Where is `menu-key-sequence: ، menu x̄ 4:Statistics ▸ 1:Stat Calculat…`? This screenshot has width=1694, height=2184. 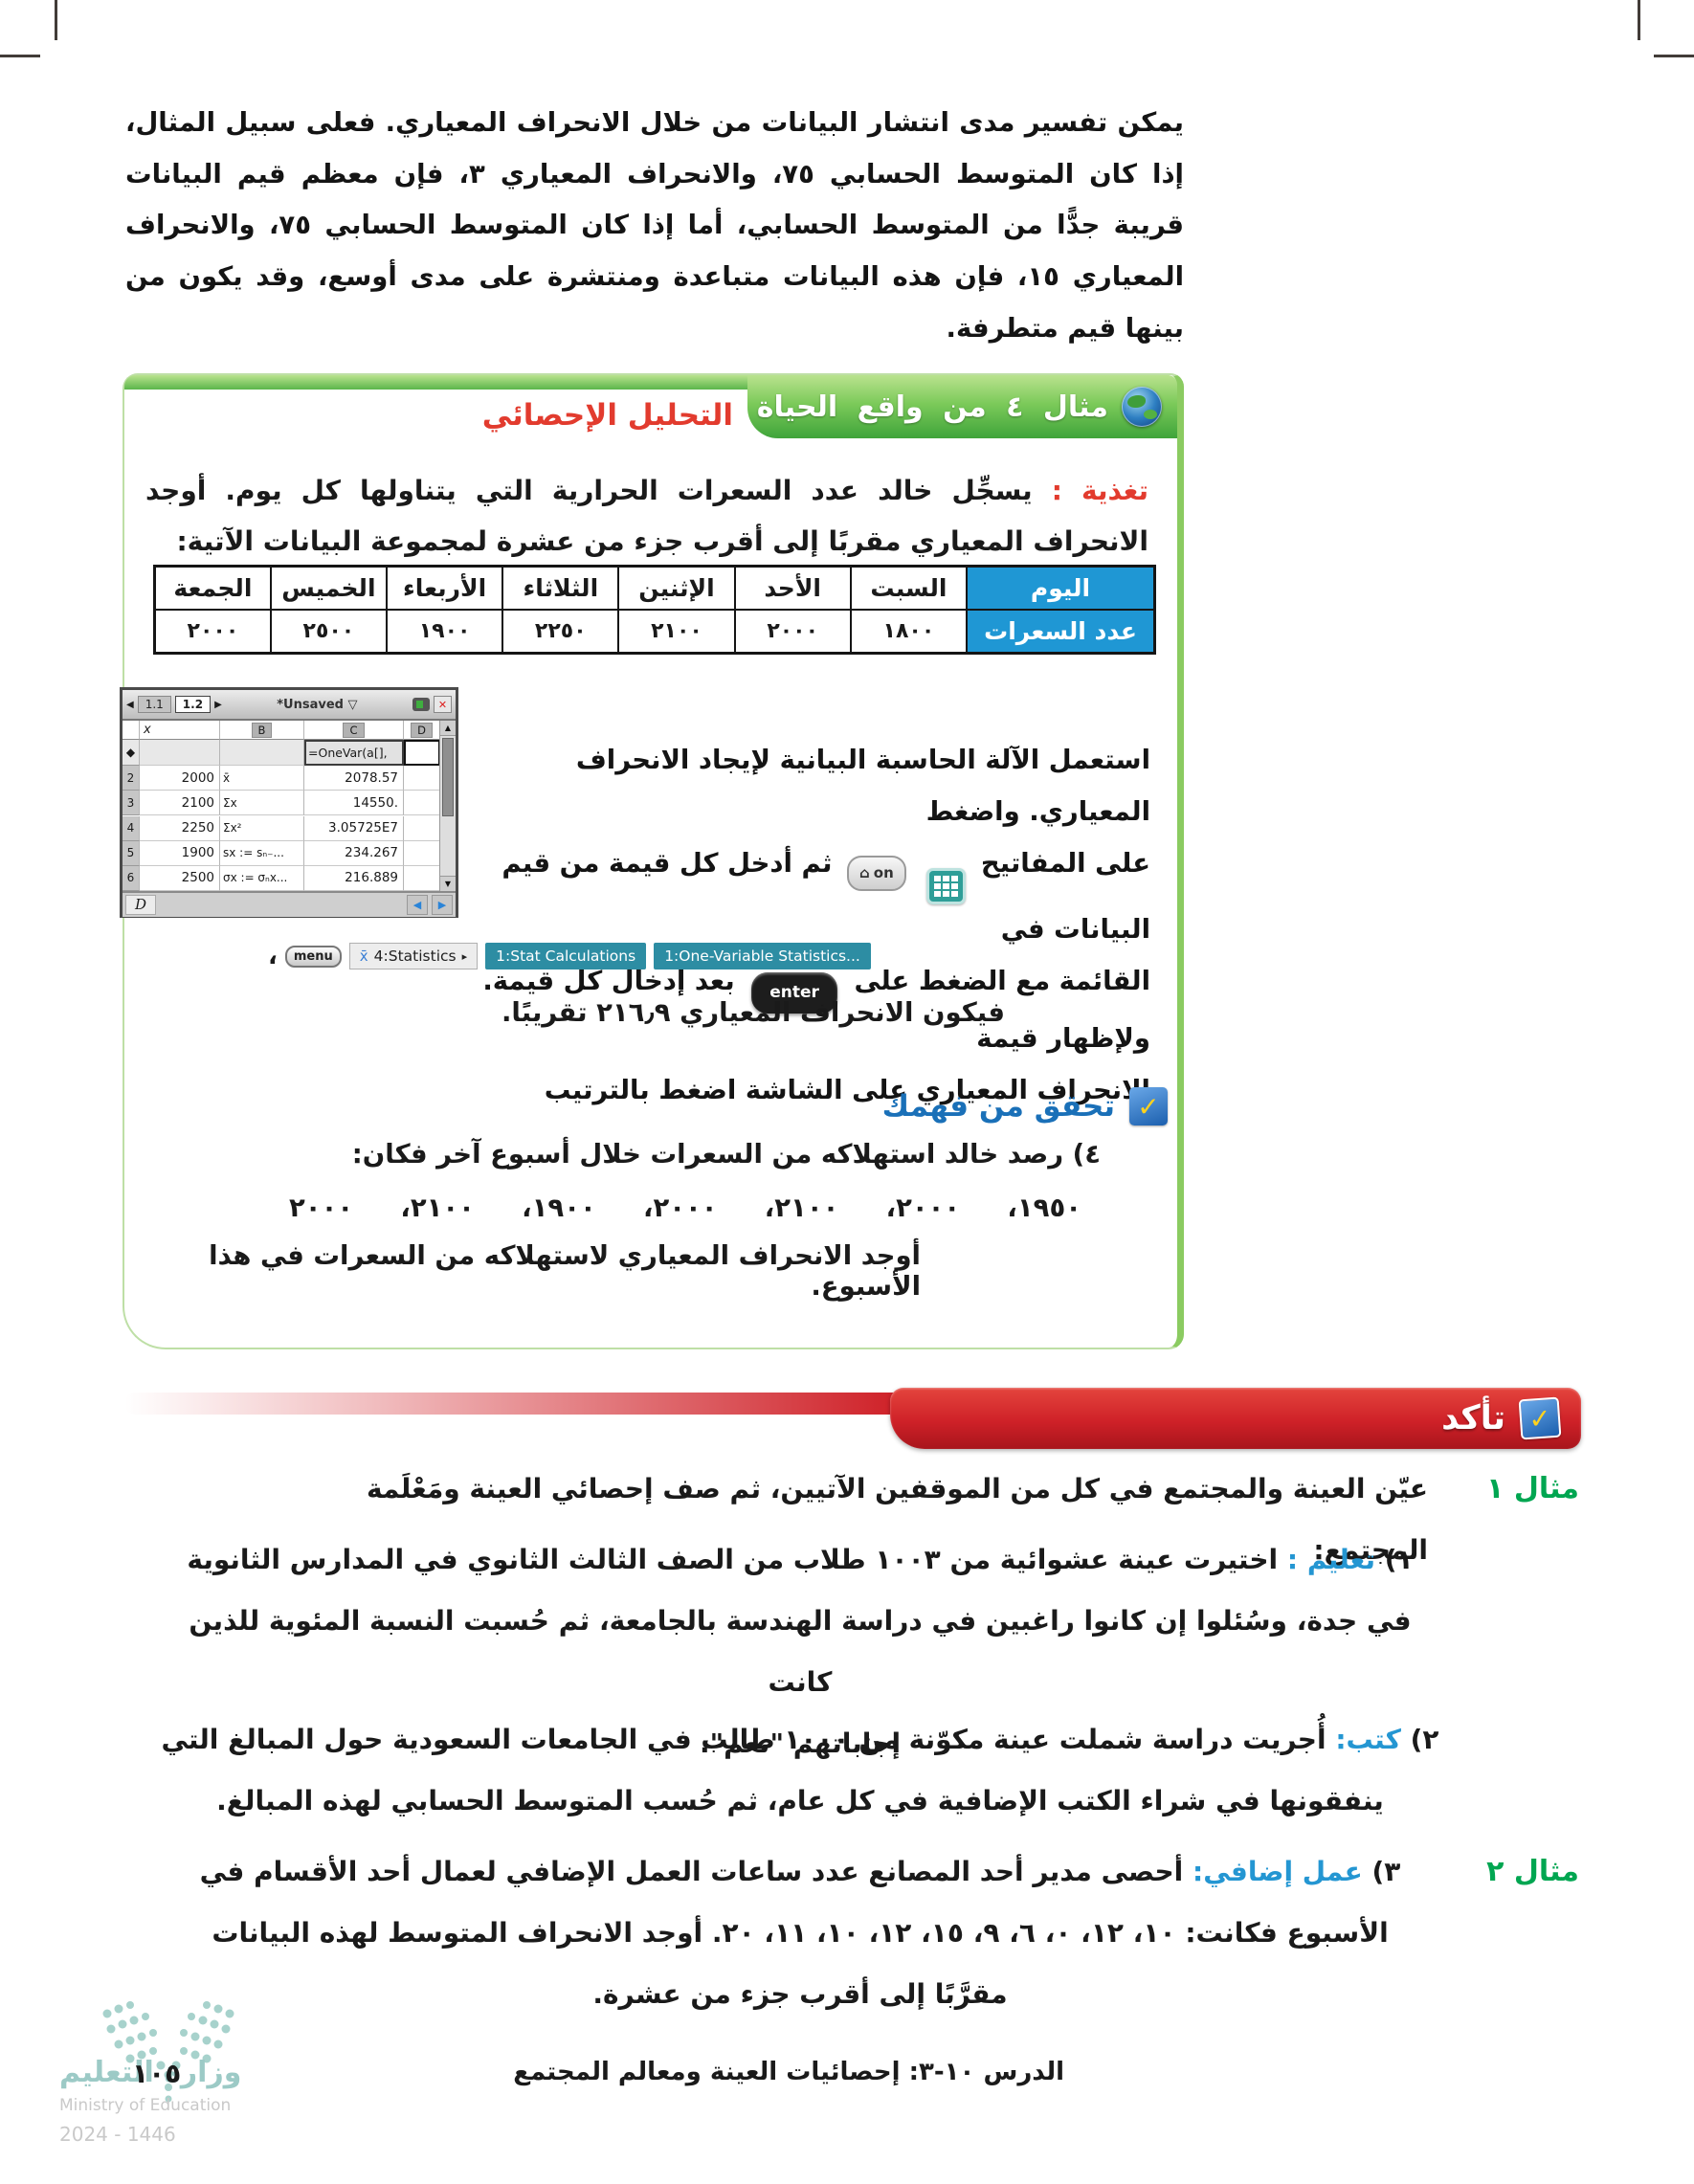
menu-key-sequence: ، menu x̄ 4:Statistics ▸ 1:Stat Calculat… is located at coordinates (569, 956).